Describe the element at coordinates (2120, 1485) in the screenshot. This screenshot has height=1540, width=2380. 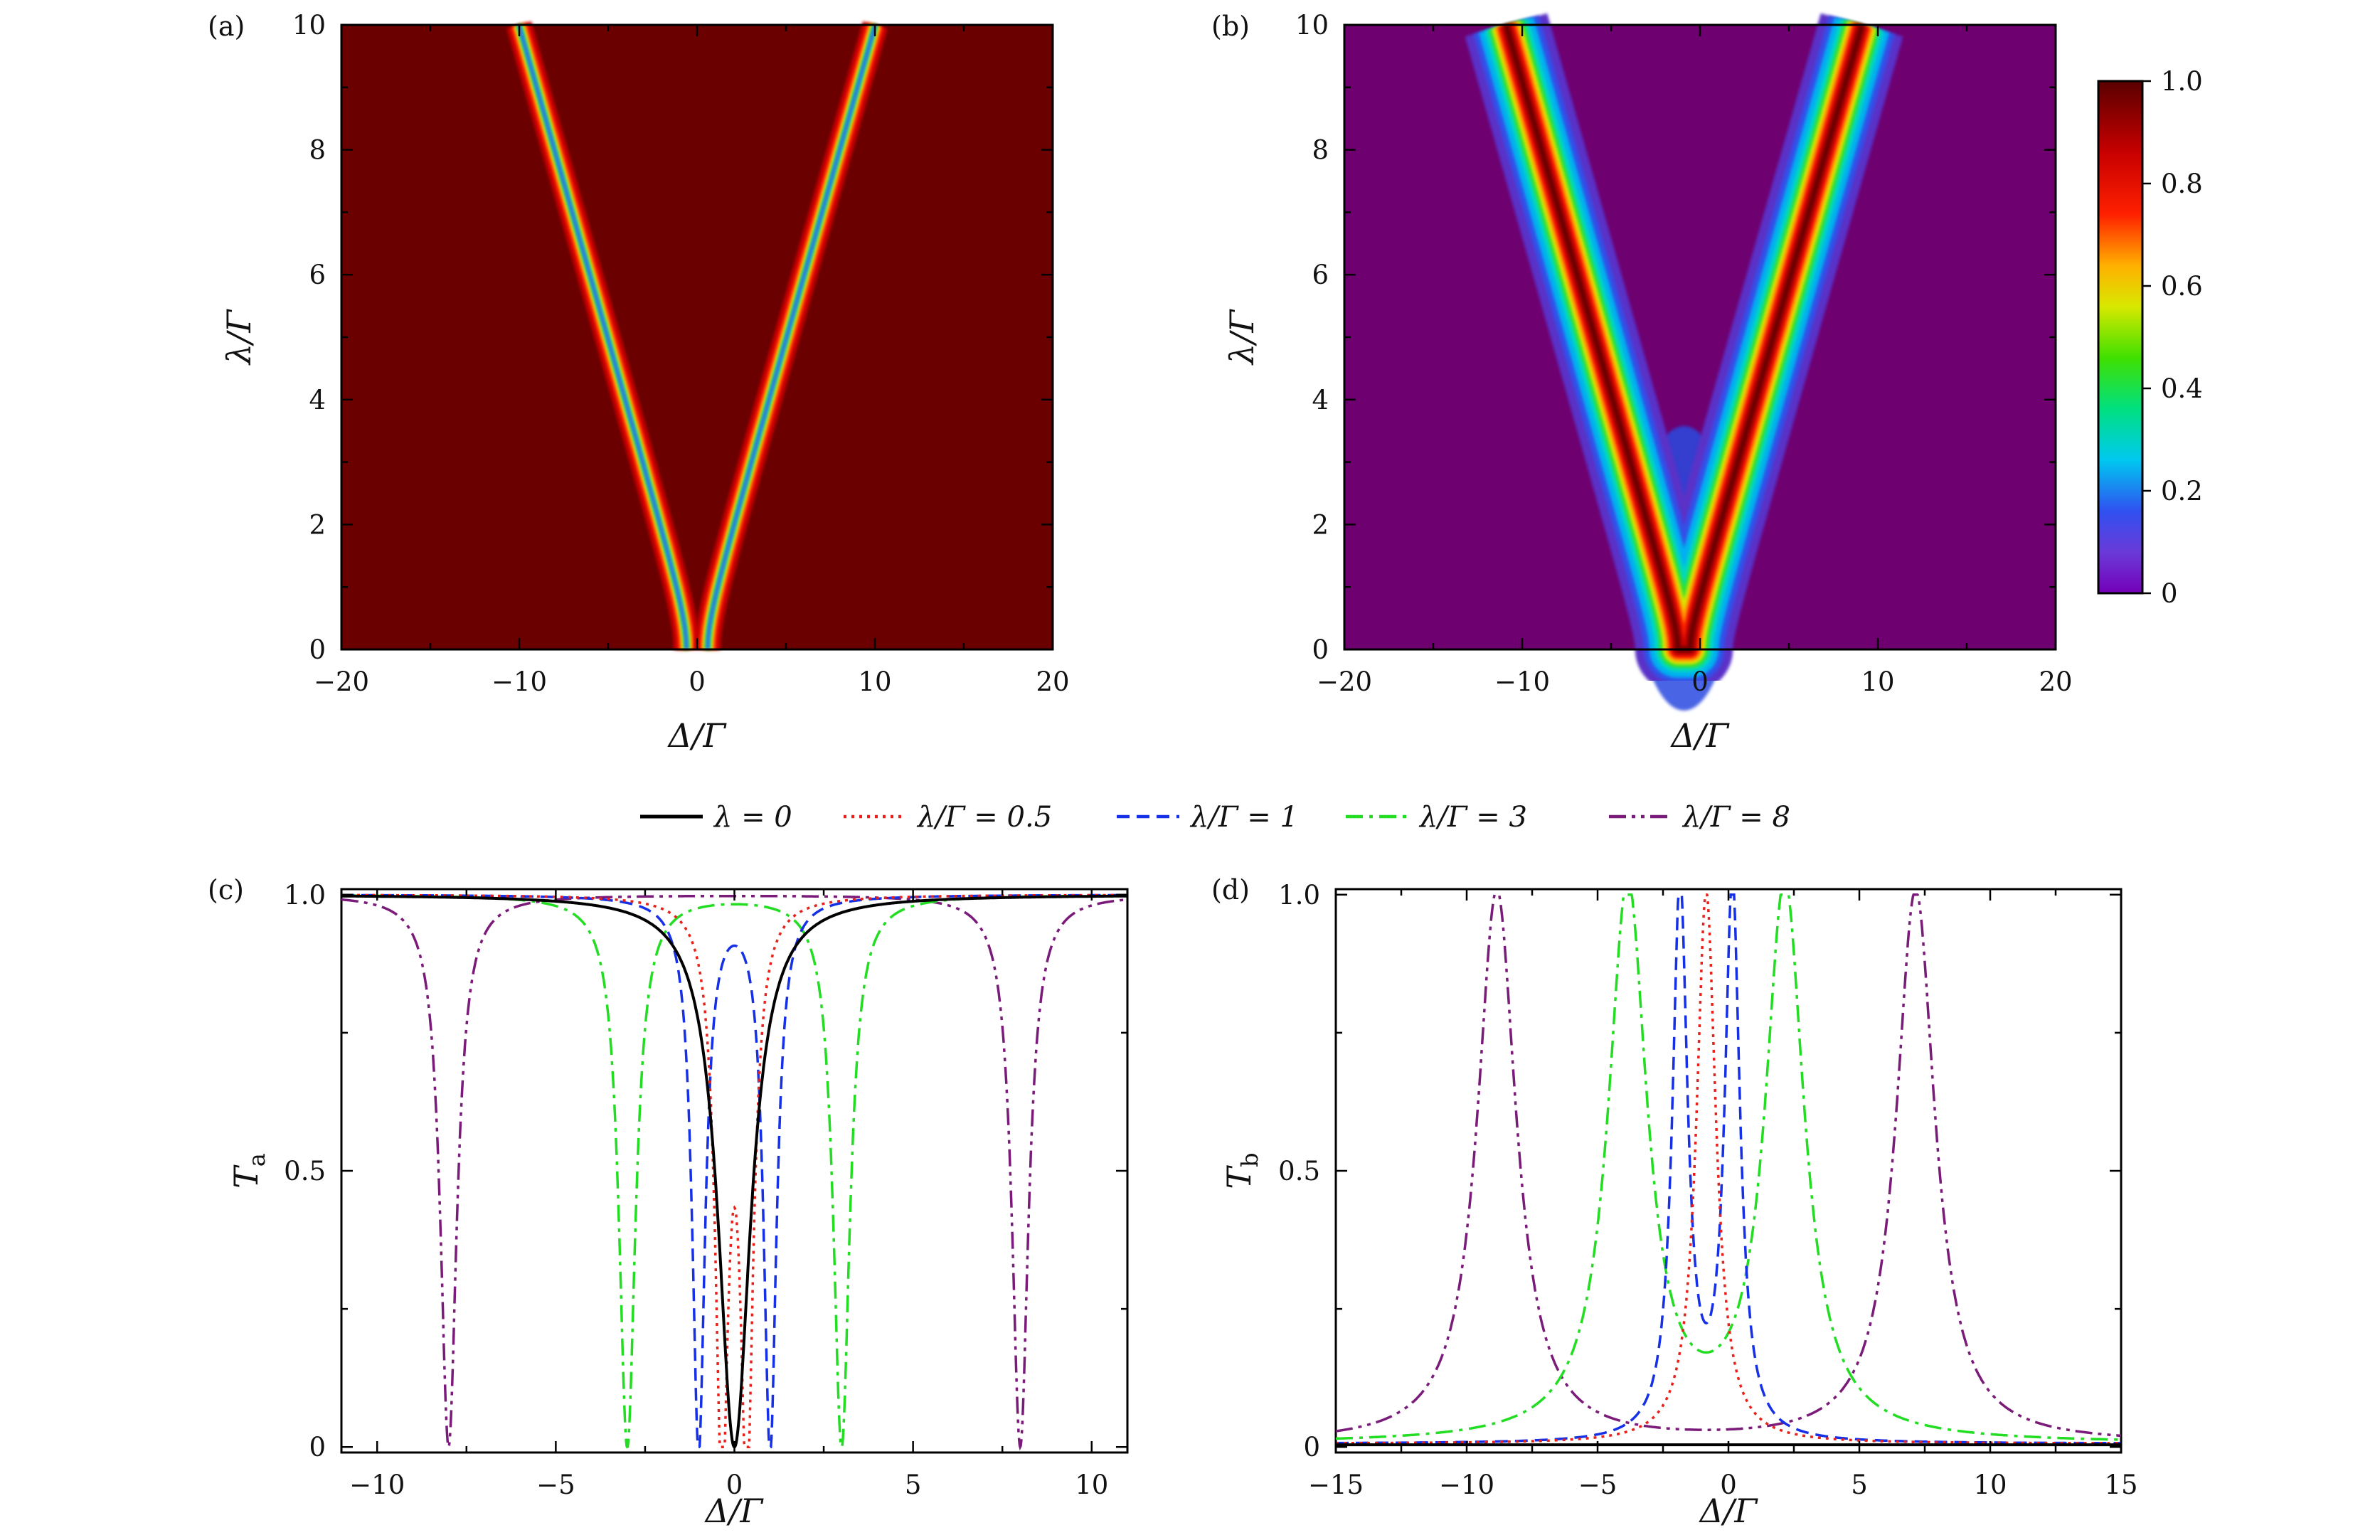
I see `panel-d-xtick-label: 15` at that location.